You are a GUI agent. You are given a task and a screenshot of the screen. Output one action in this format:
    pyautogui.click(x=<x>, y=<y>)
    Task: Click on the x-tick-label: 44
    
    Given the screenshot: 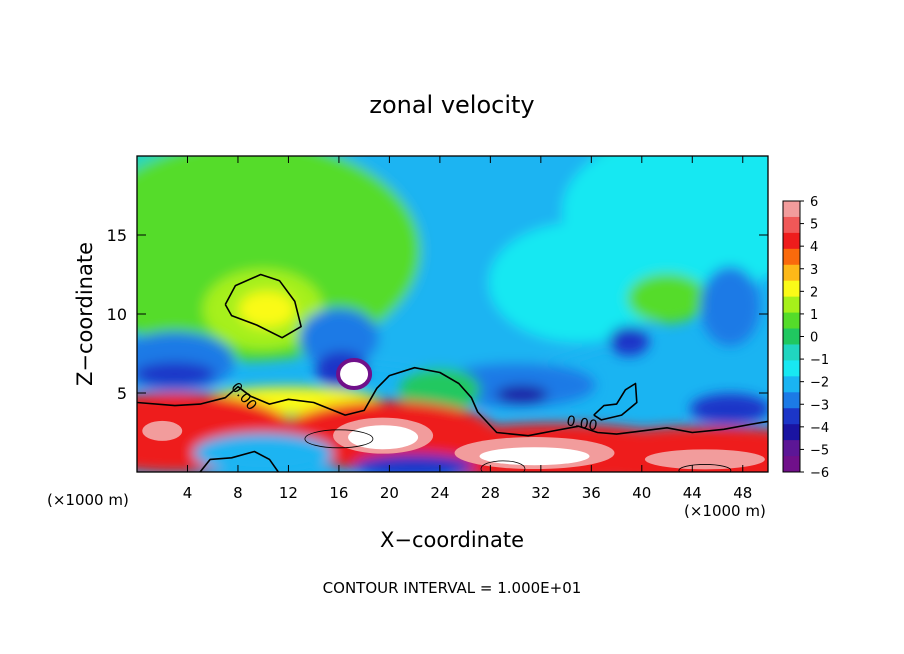 What is the action you would take?
    pyautogui.click(x=692, y=493)
    